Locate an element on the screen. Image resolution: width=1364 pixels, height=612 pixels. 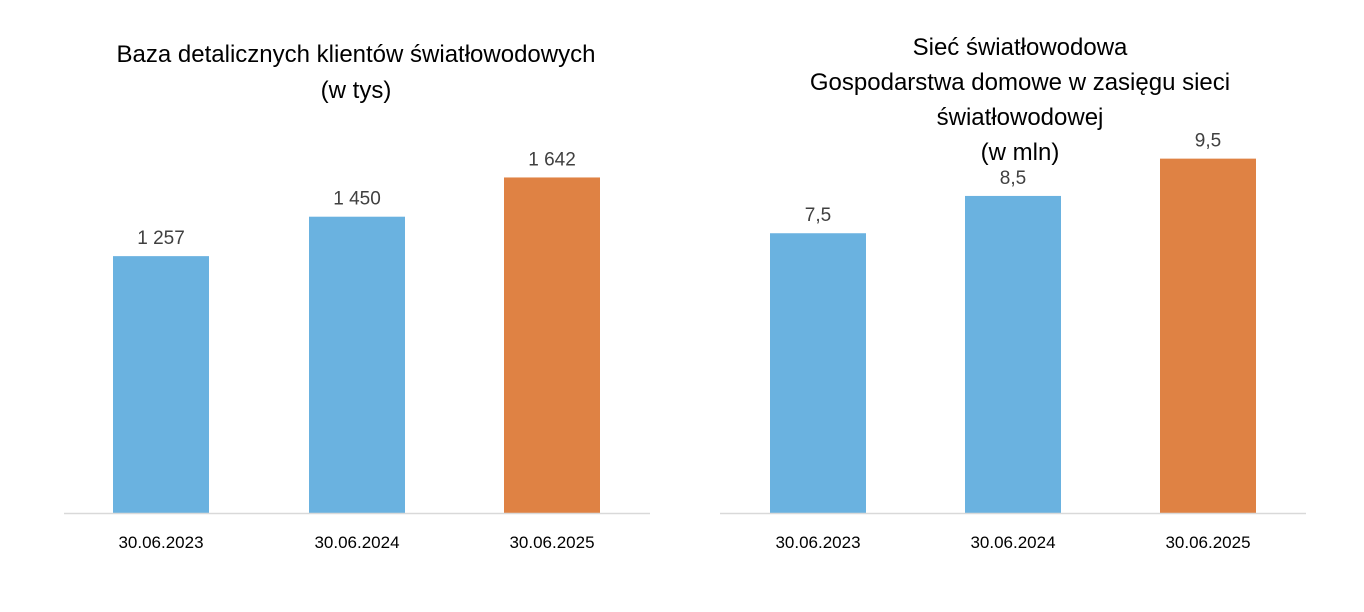
data-label: 7,5 is located at coordinates (818, 215).